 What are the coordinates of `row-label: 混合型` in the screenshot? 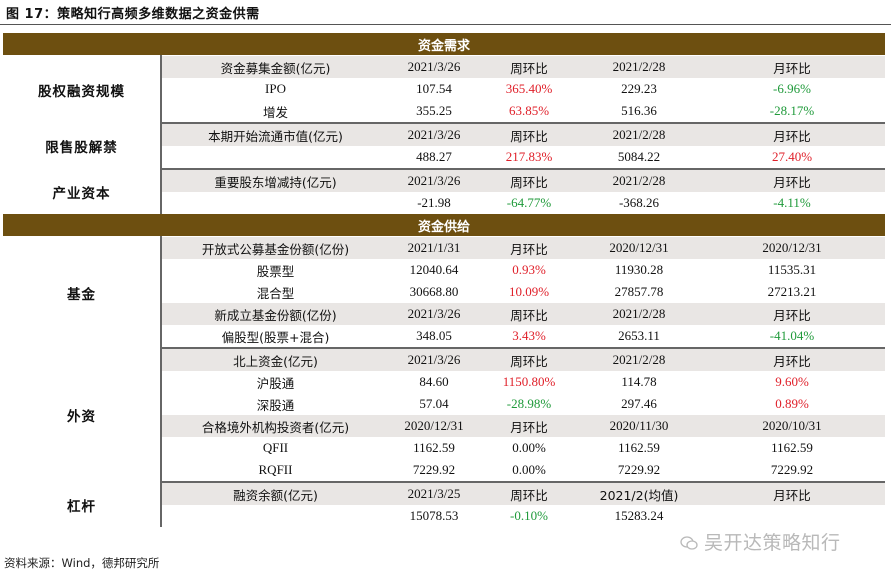 It's located at (275, 293).